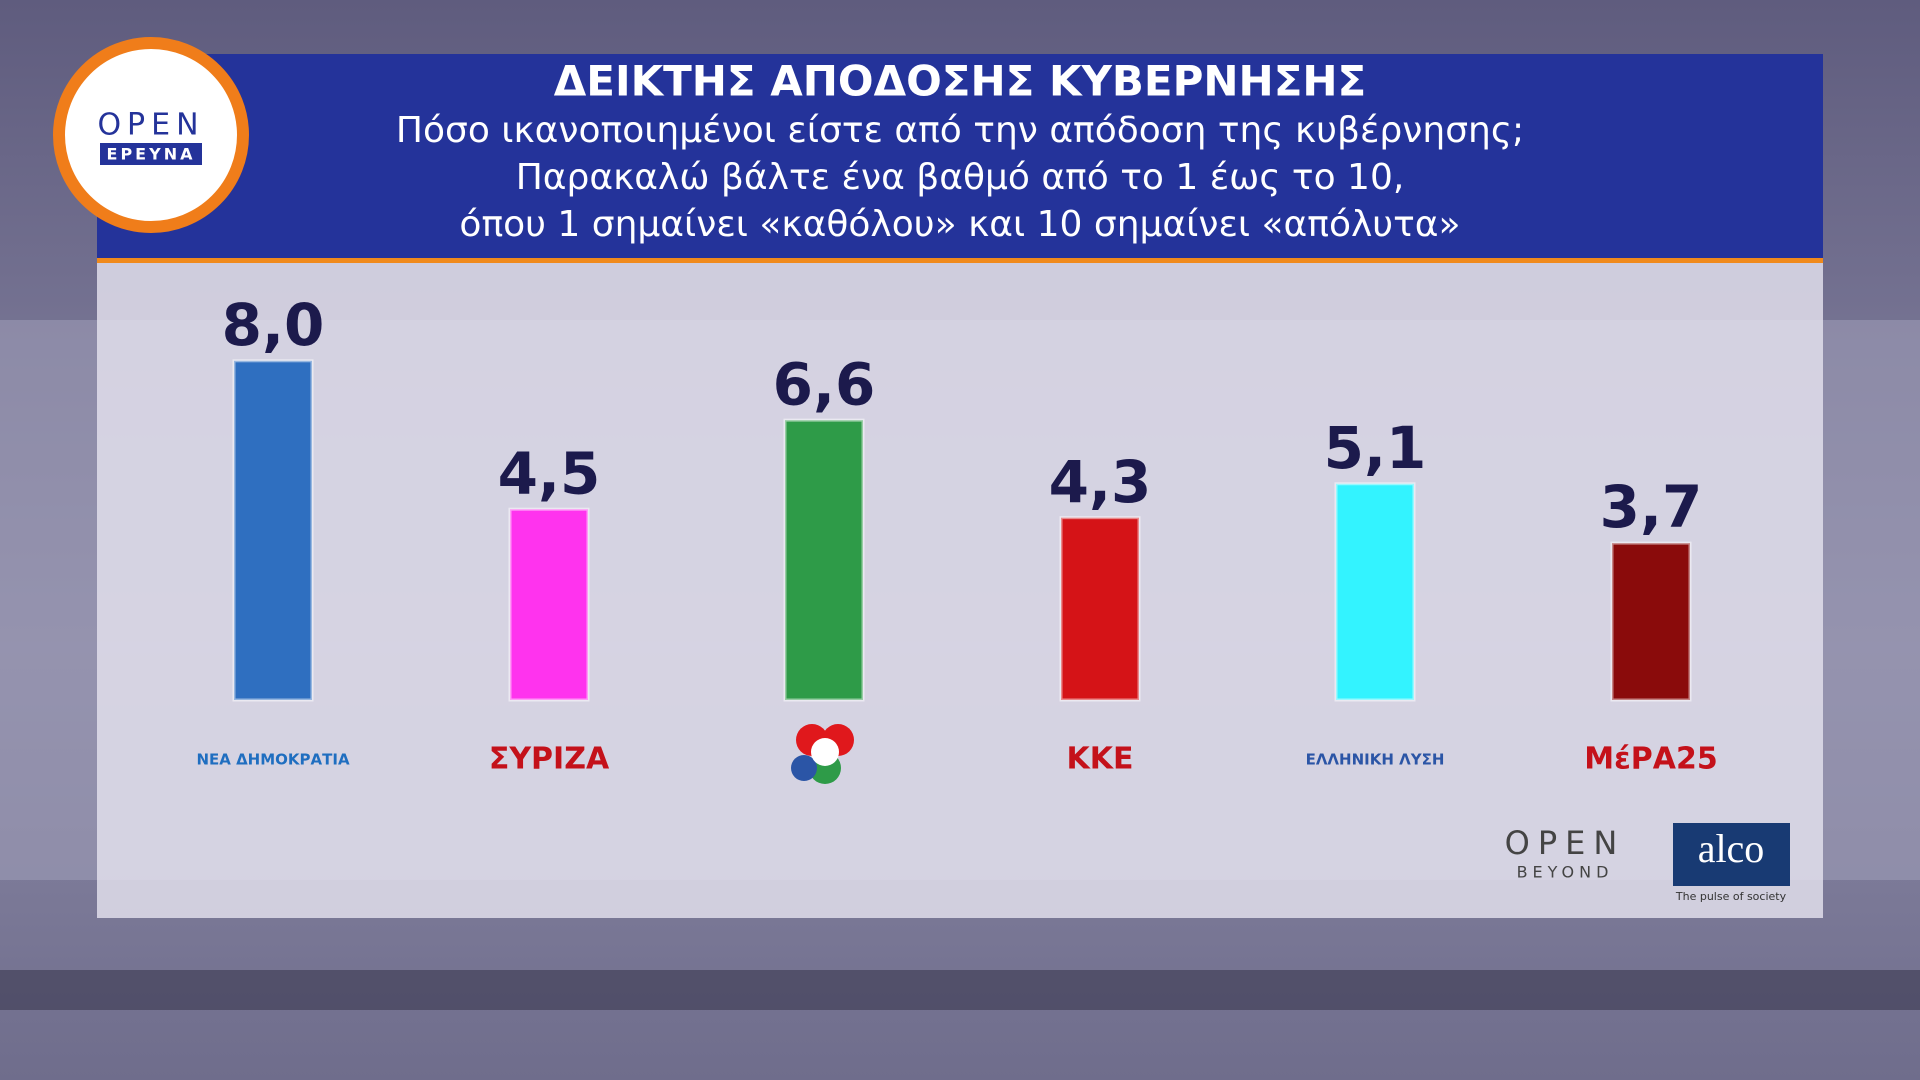 The width and height of the screenshot is (1920, 1080). Describe the element at coordinates (549, 473) in the screenshot. I see `value-label: 4,5` at that location.